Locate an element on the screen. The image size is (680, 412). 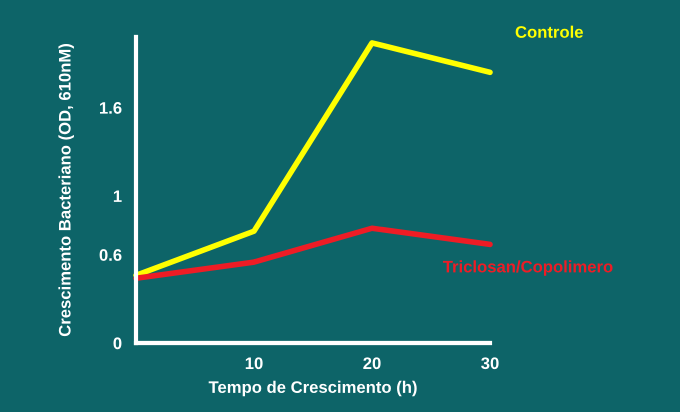
y-tick-label: 0 is located at coordinates (118, 343).